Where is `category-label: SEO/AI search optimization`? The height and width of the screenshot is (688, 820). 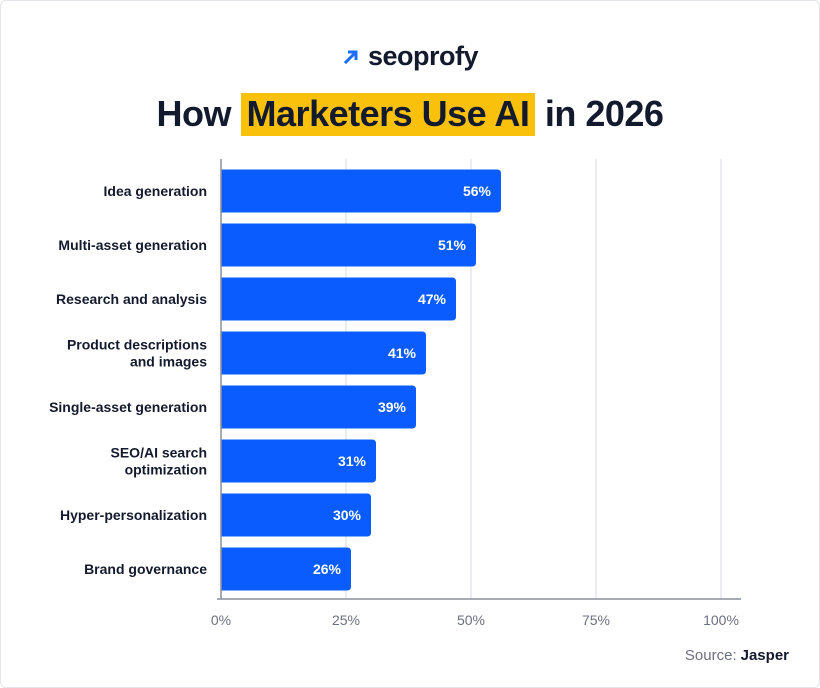 category-label: SEO/AI search optimization is located at coordinates (159, 461).